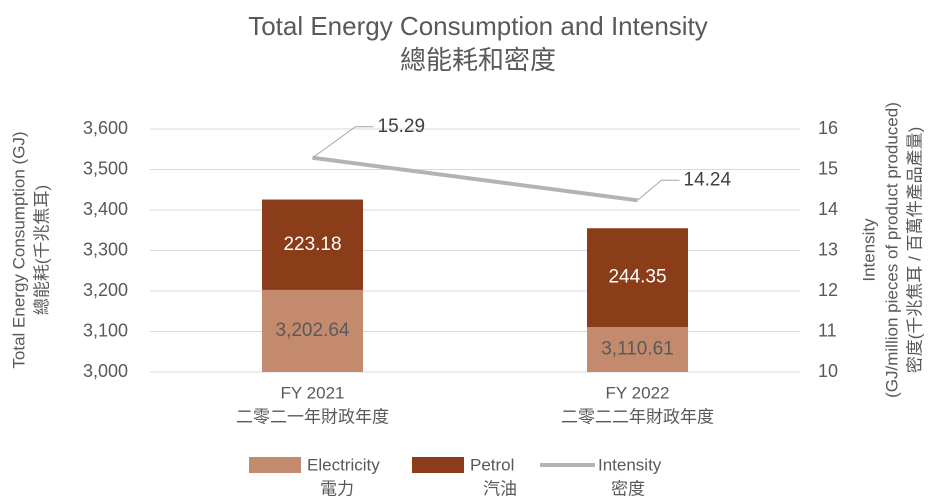 Image resolution: width=933 pixels, height=499 pixels. Describe the element at coordinates (475, 179) in the screenshot. I see `line` at that location.